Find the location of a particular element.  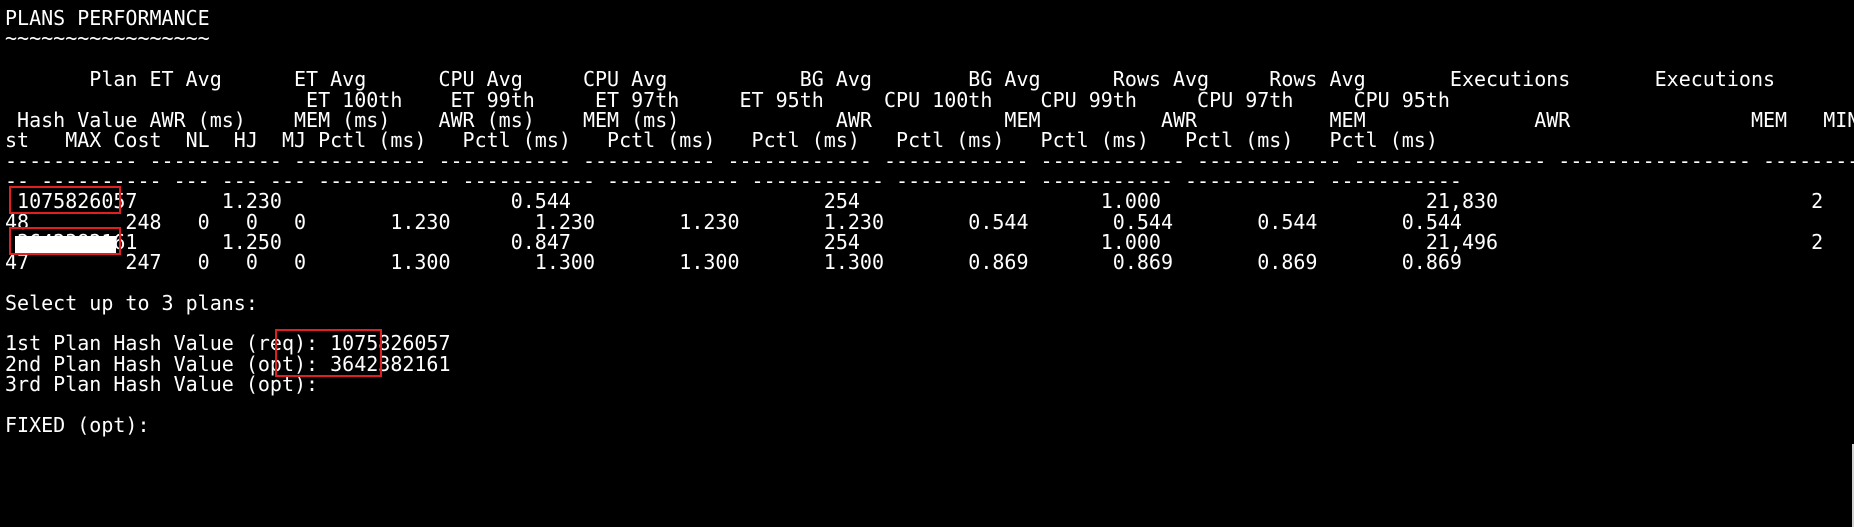

plan-hash-input-1: 1st Plan Hash Value (req): 1075826057 is located at coordinates (228, 343).